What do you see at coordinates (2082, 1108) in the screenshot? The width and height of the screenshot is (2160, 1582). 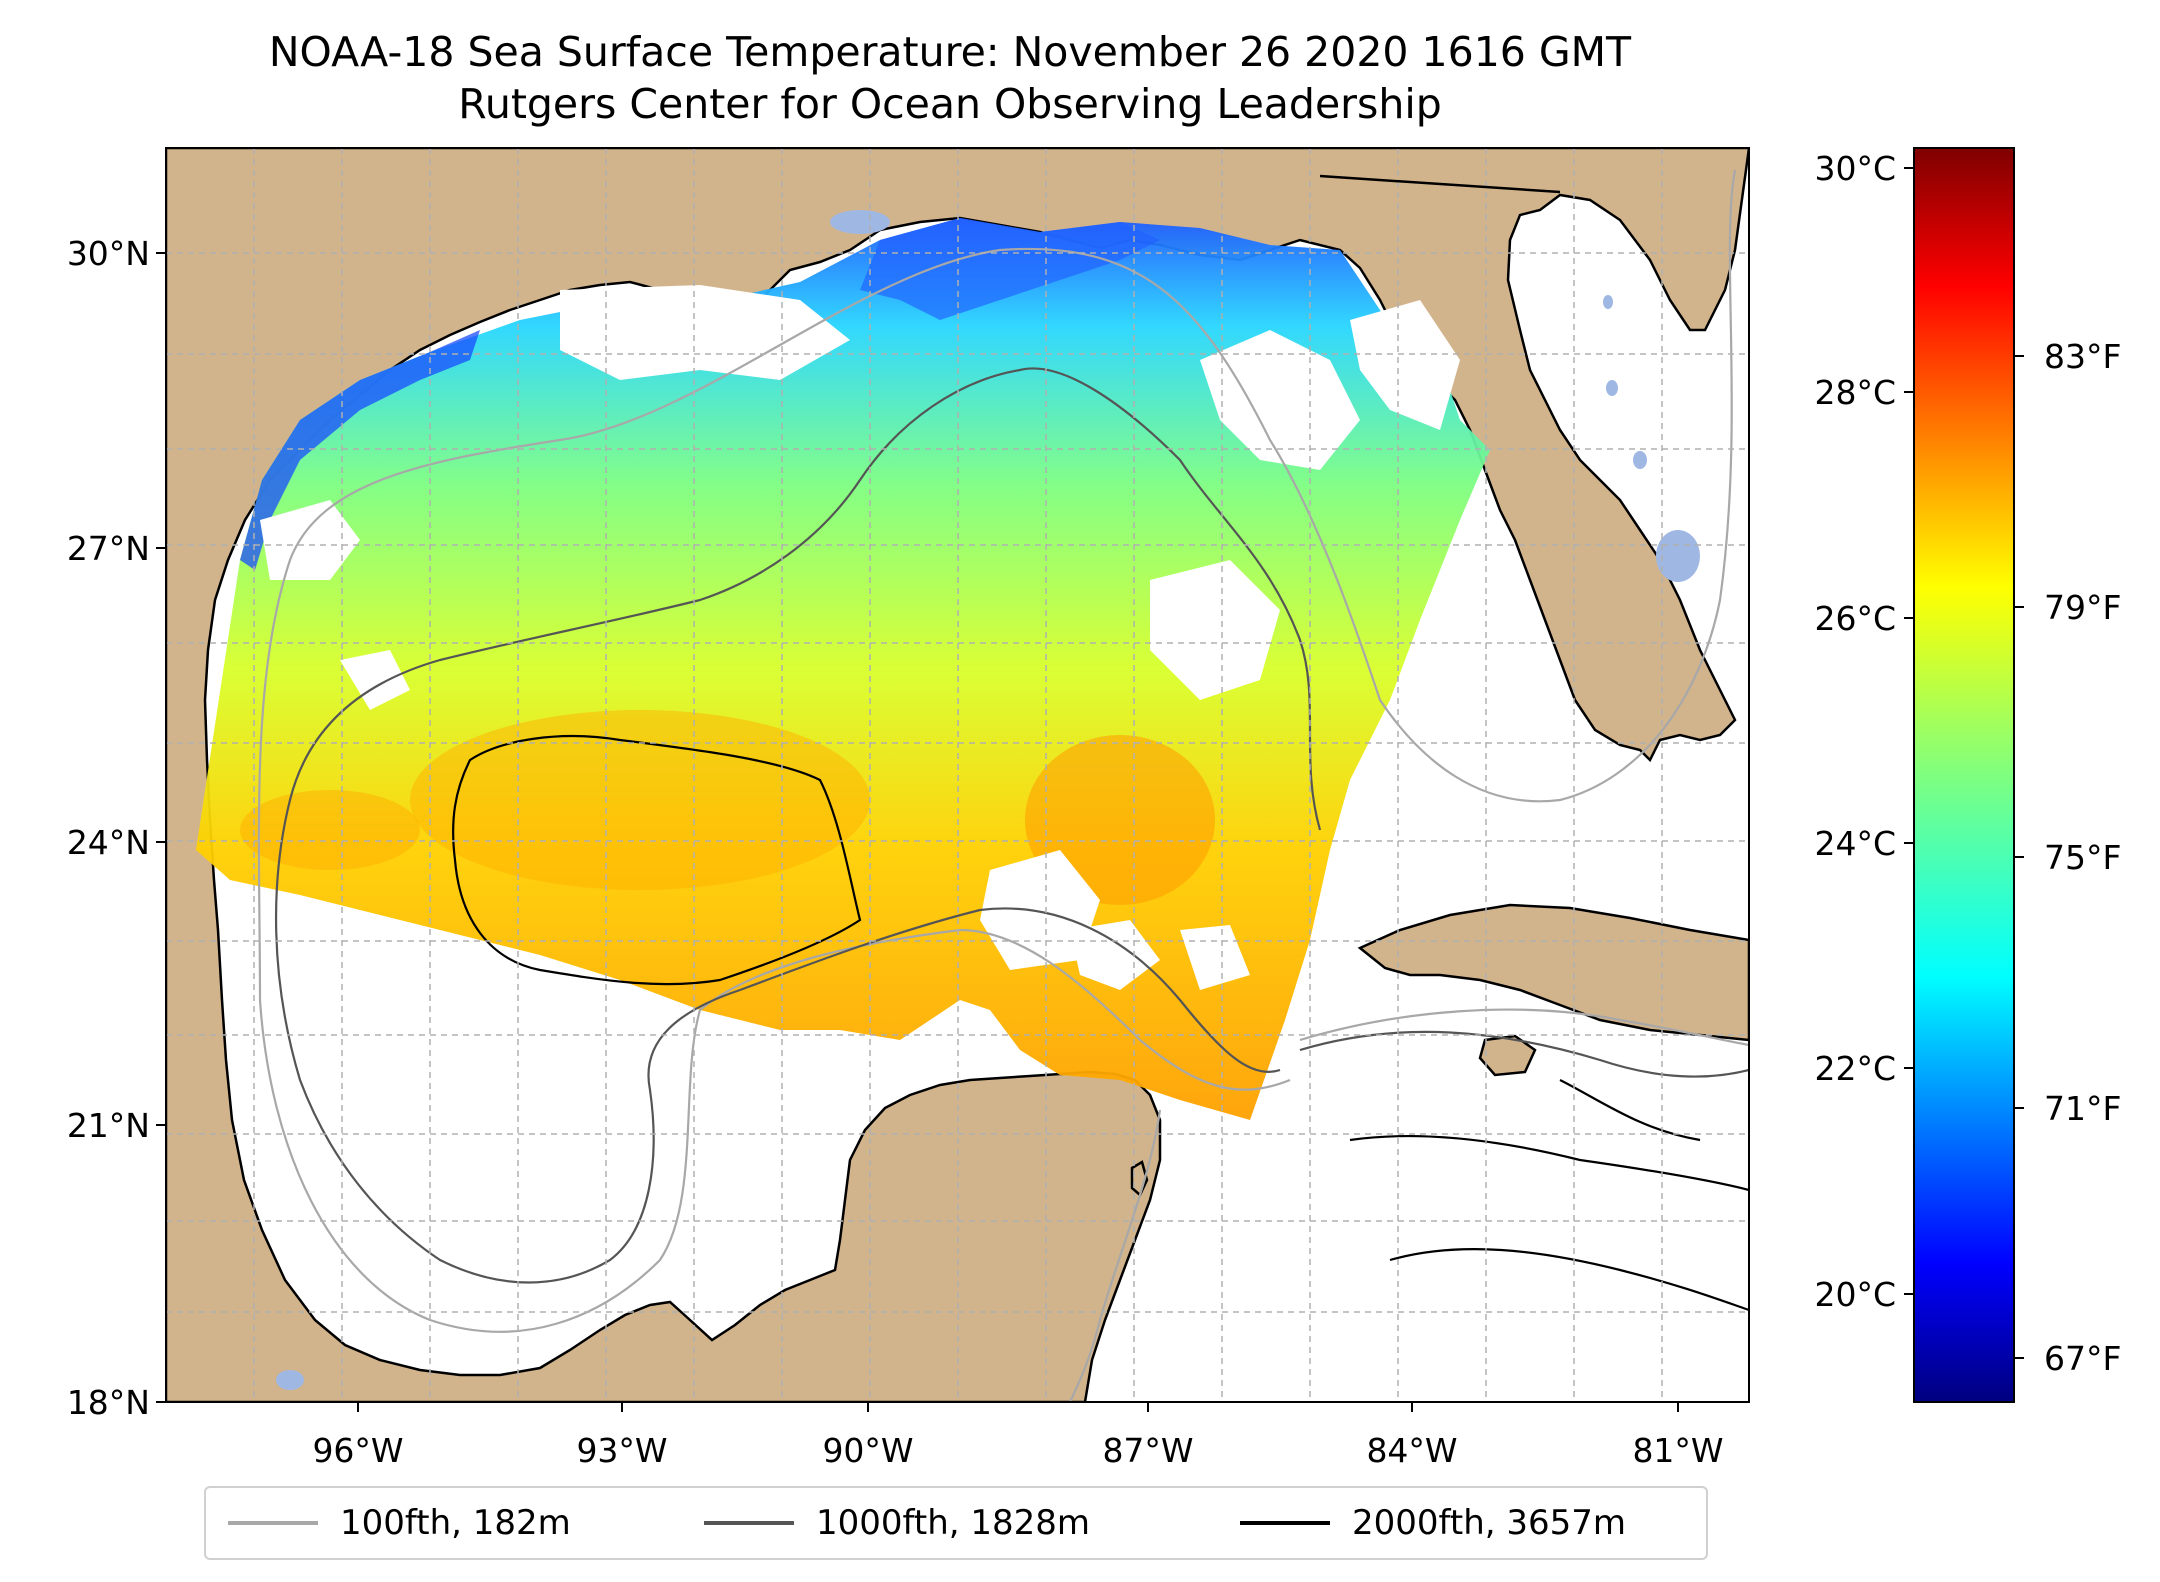 I see `fahrenheit-label-71: 71°F` at bounding box center [2082, 1108].